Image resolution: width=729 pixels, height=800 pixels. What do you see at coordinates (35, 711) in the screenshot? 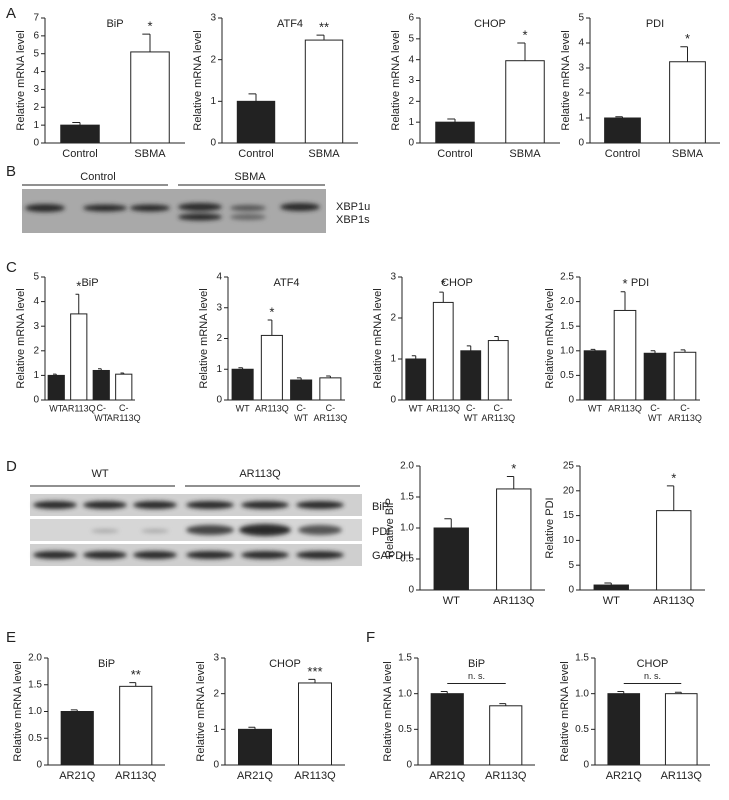
I see `y-tick-label: 1.0` at bounding box center [35, 711].